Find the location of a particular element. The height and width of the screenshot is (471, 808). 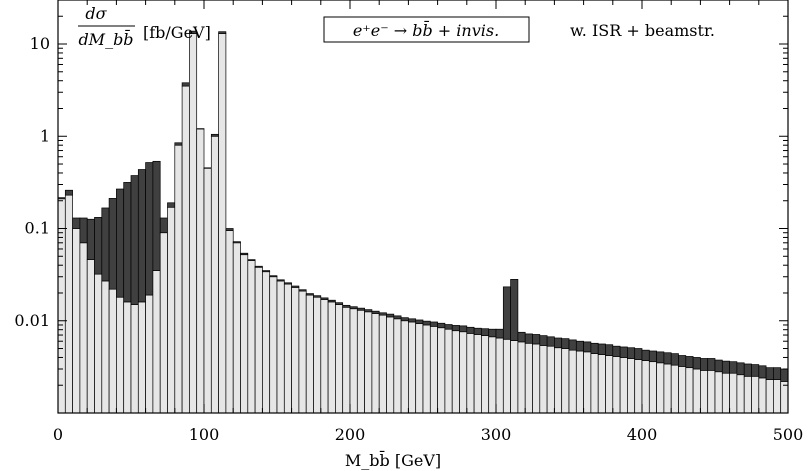

x-axis-label: M_bb̄ [GeV] is located at coordinates (393, 459).